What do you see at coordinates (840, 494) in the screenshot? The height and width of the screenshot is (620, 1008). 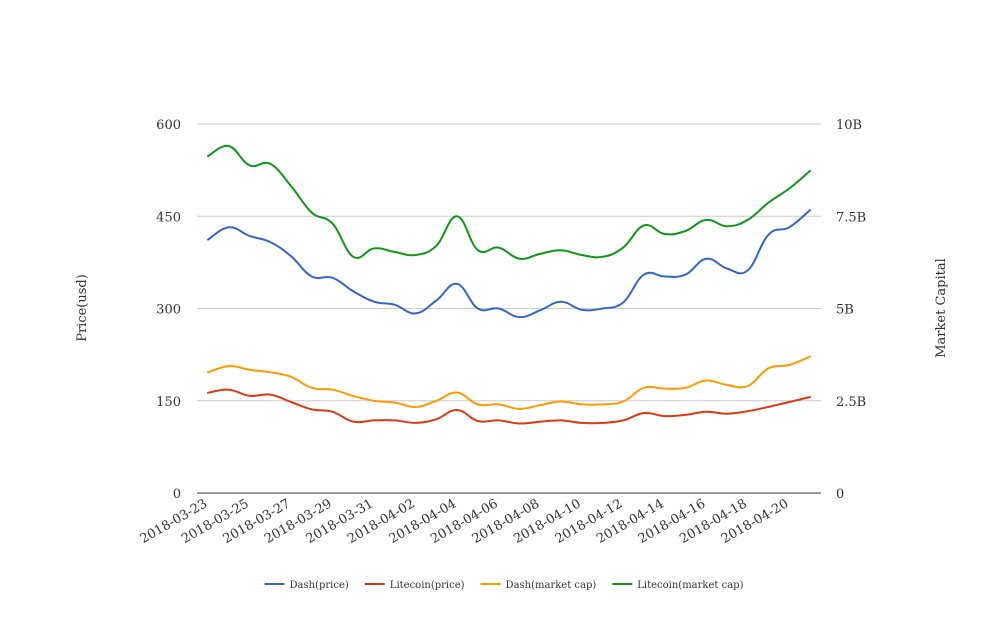 I see `y-right-tick-label: 0` at bounding box center [840, 494].